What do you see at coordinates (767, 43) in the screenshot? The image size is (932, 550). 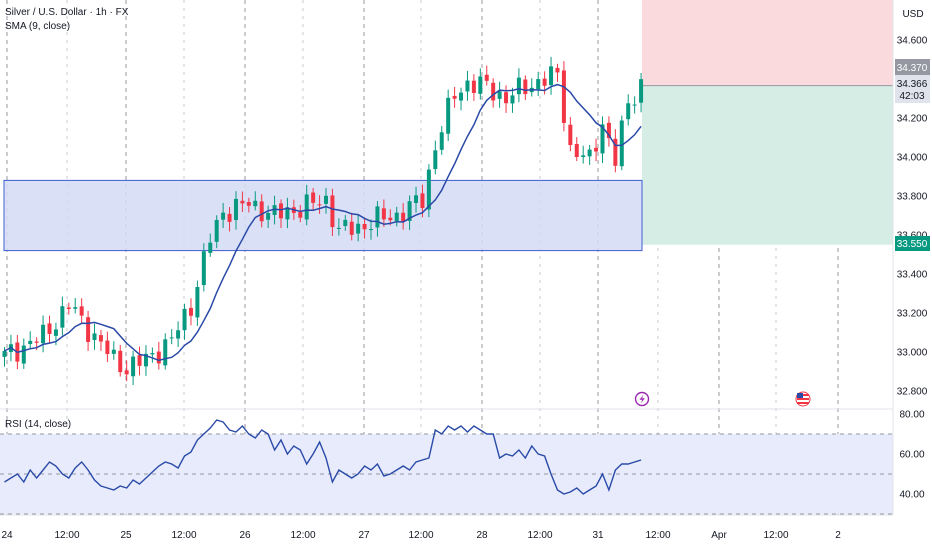 I see `stop-loss-zone` at bounding box center [767, 43].